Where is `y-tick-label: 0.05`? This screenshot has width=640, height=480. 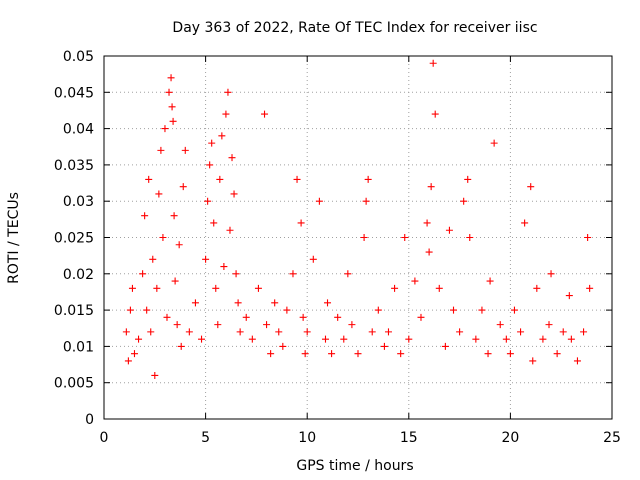 y-tick-label: 0.05 is located at coordinates (78, 57).